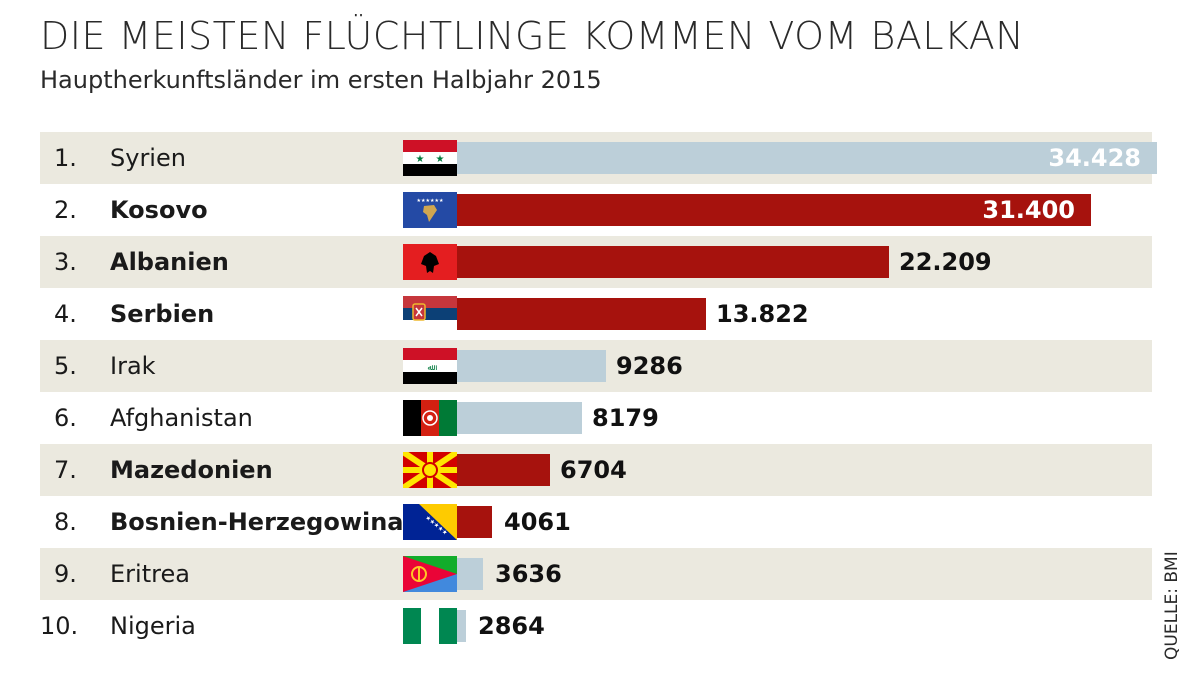 Image resolution: width=1200 pixels, height=675 pixels. What do you see at coordinates (257, 522) in the screenshot?
I see `country-label: Bosnien-Herzegowina` at bounding box center [257, 522].